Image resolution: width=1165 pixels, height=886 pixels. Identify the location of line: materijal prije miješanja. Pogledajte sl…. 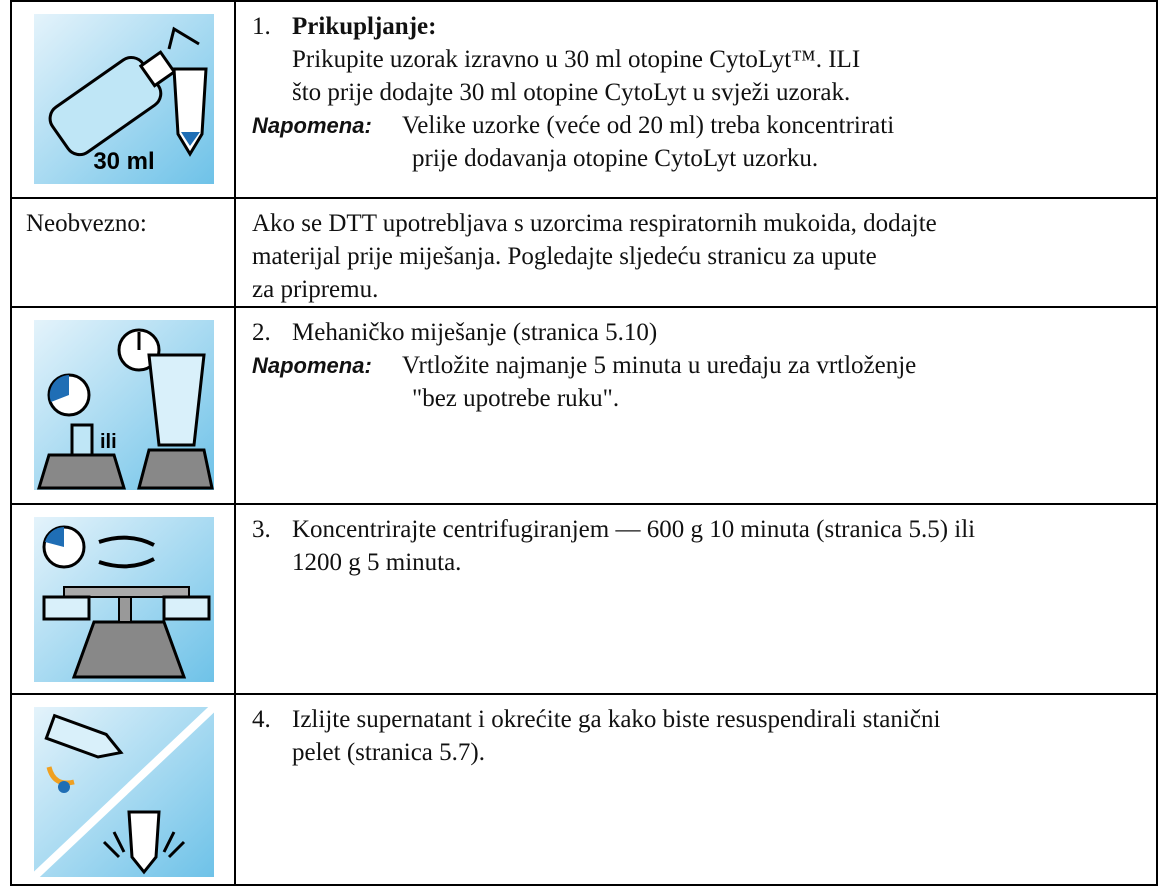
(564, 256).